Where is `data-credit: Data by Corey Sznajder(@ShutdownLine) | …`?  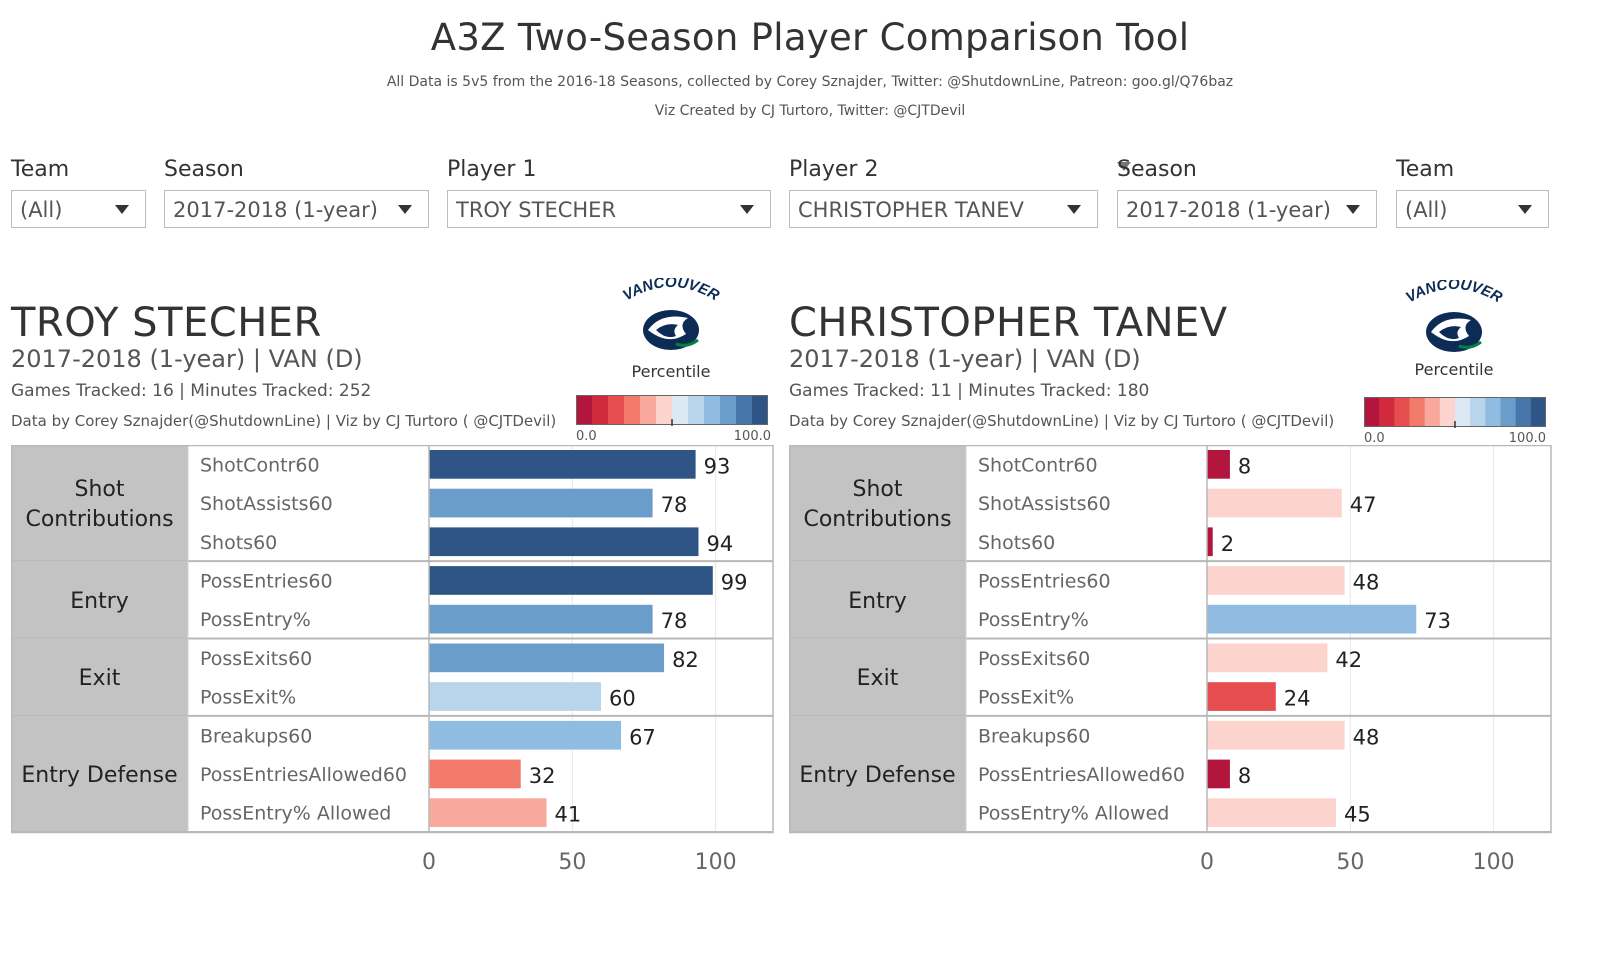
data-credit: Data by Corey Sznajder(@ShutdownLine) | … is located at coordinates (284, 421).